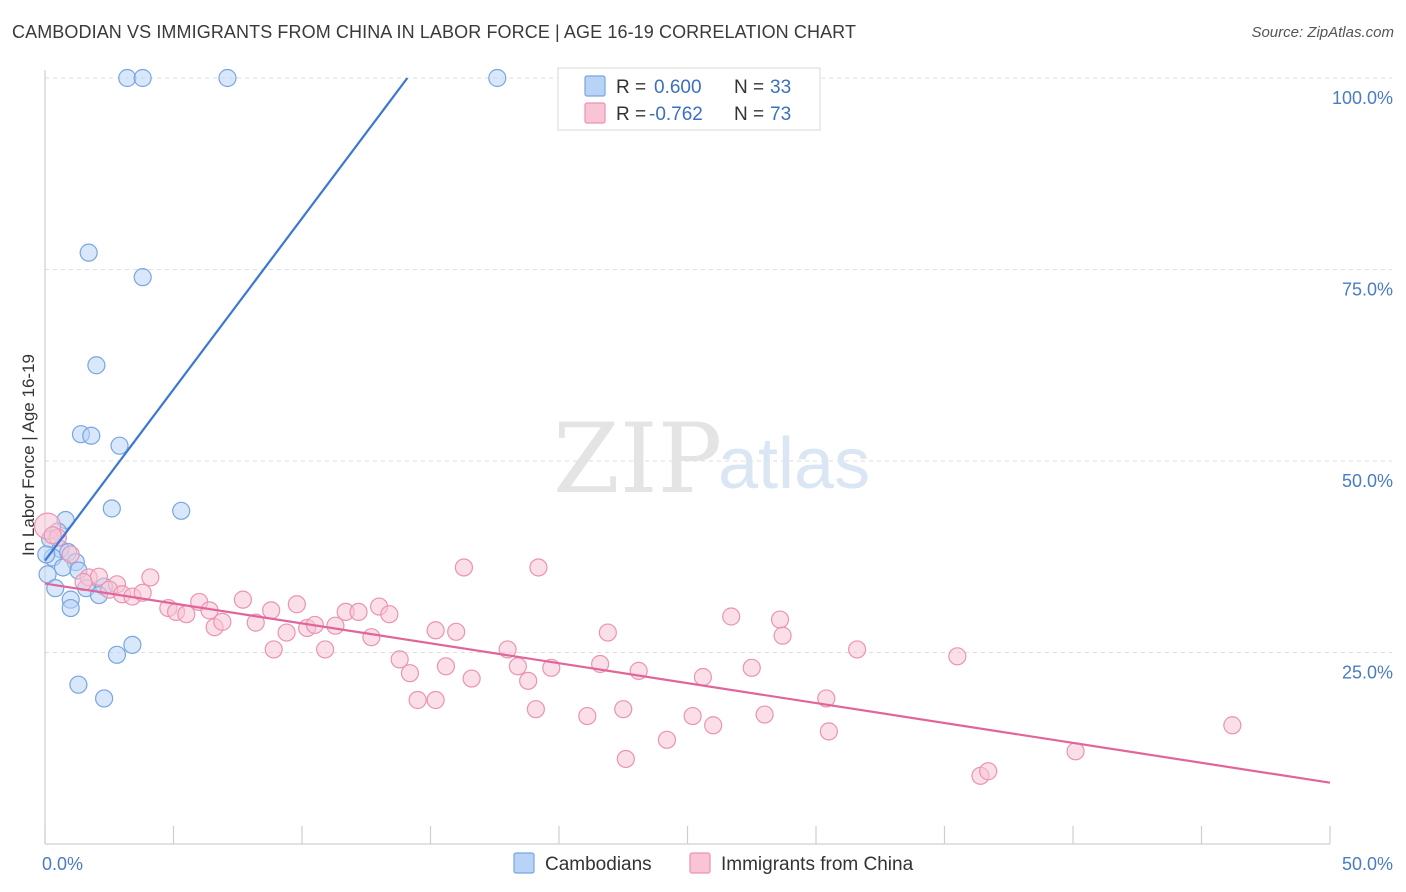  I want to click on watermark-atlas: atlas, so click(794, 464).